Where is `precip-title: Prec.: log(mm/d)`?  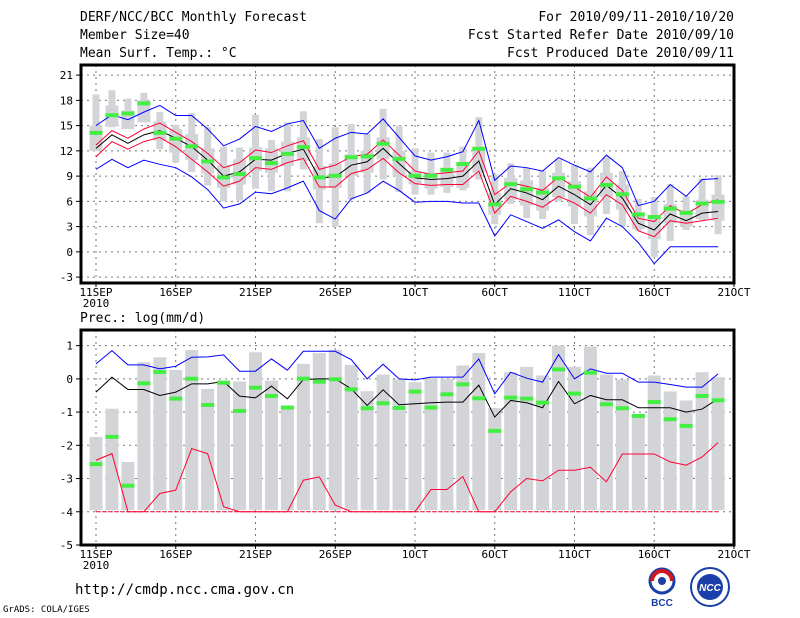
precip-title: Prec.: log(mm/d) is located at coordinates (143, 318).